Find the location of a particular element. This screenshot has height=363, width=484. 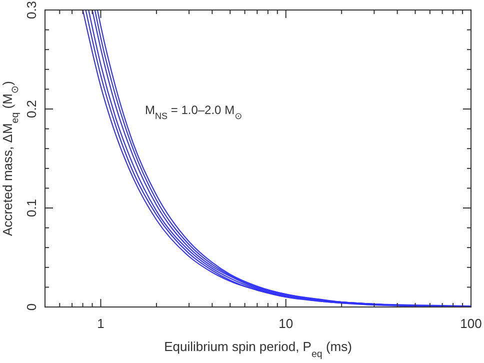

y-tick-label: 0.3 is located at coordinates (31, 10).